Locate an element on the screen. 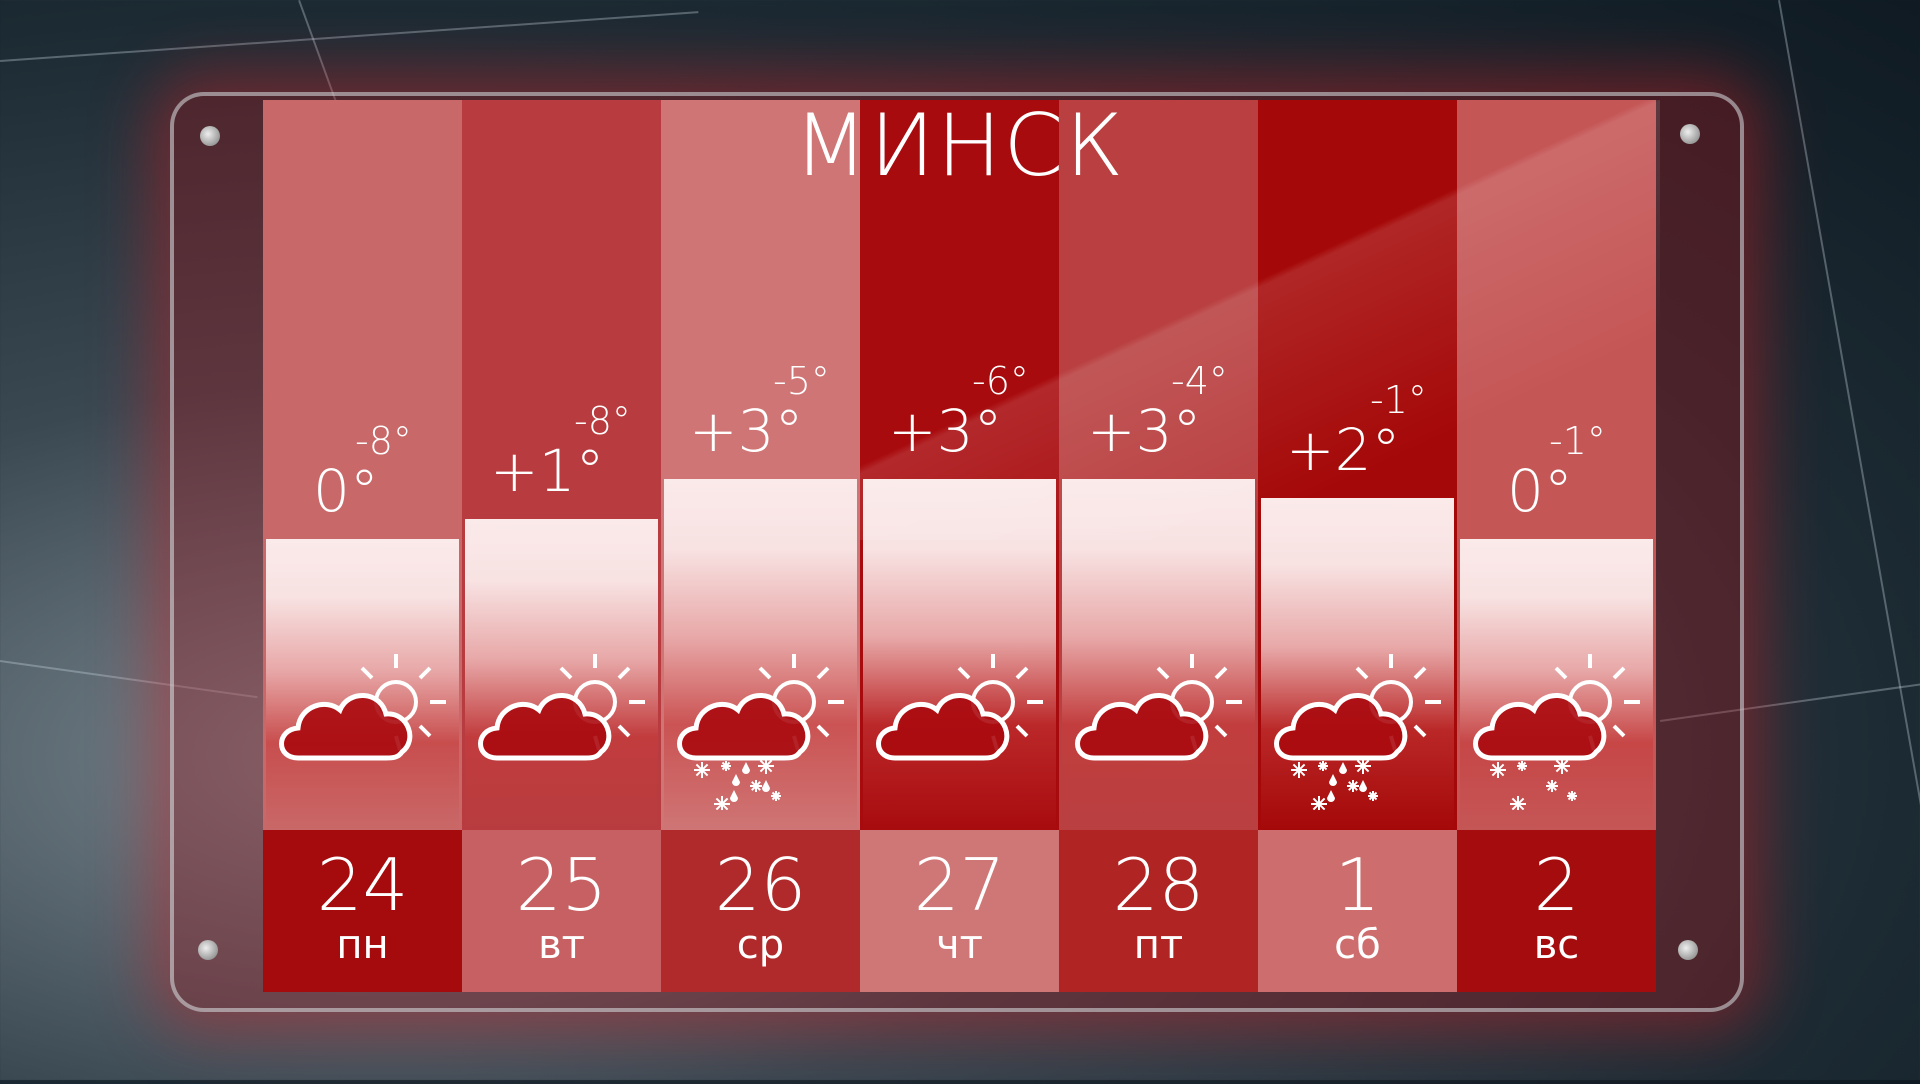 This screenshot has height=1084, width=1920. date-cell: 24 пн is located at coordinates (362, 911).